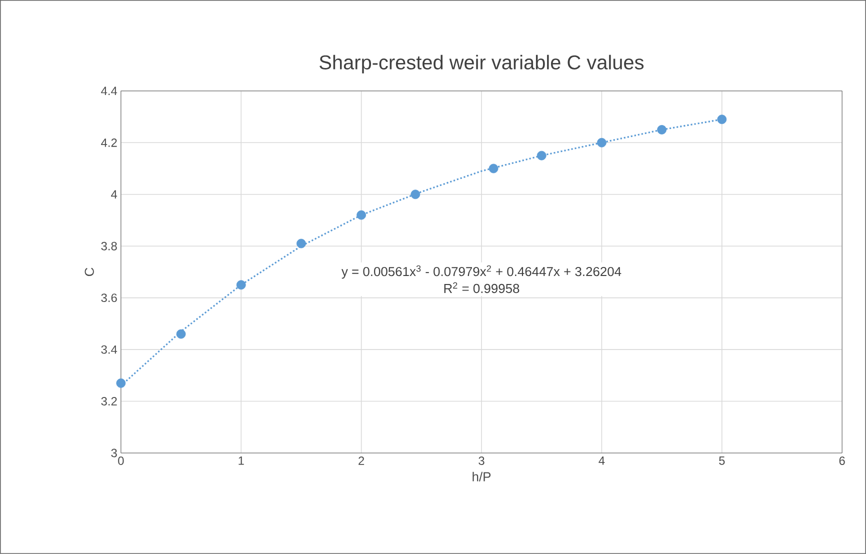 The image size is (866, 554). I want to click on y-tick-label: 4, so click(114, 194).